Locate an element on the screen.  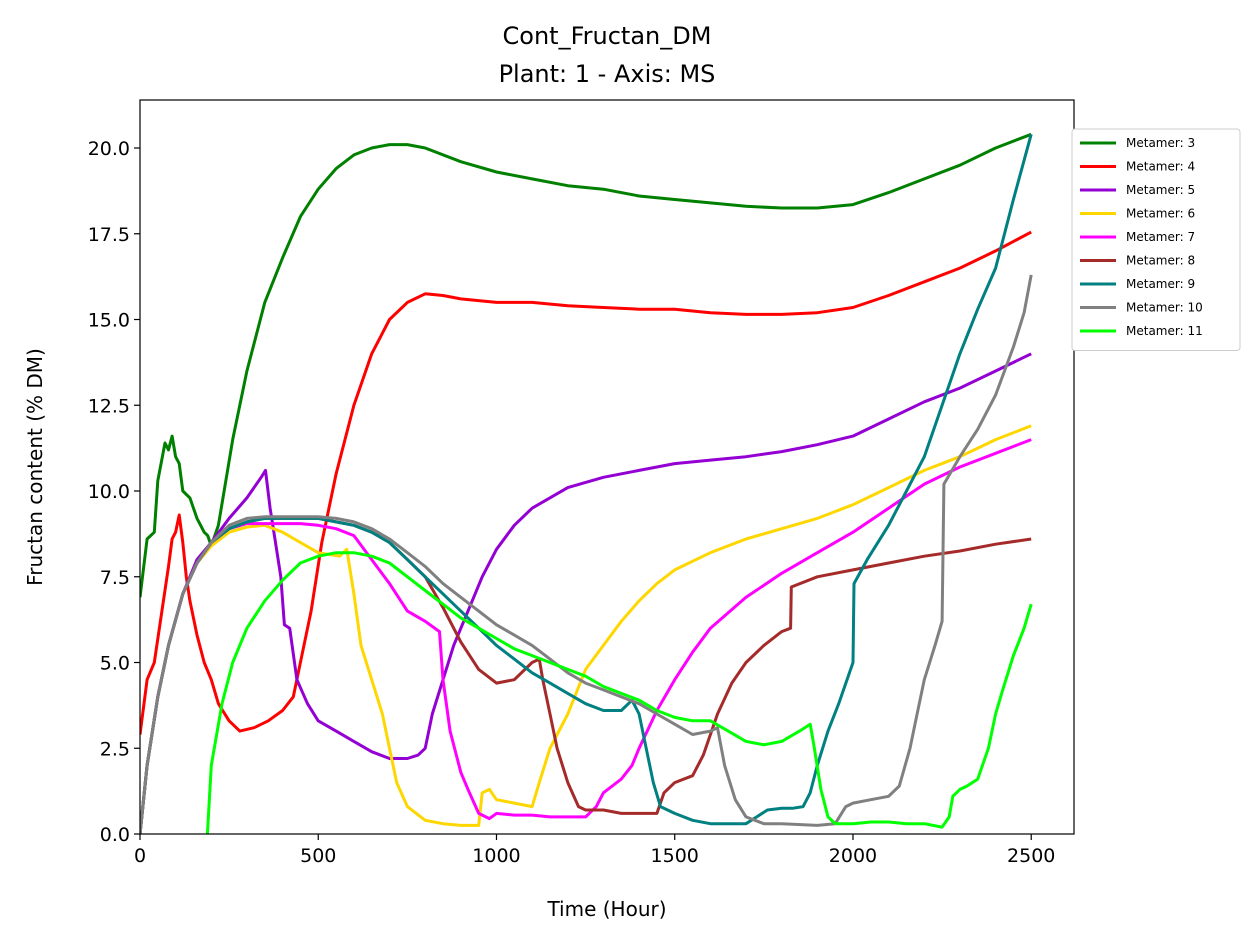
y-tick-label: 7.5 is located at coordinates (115, 578).